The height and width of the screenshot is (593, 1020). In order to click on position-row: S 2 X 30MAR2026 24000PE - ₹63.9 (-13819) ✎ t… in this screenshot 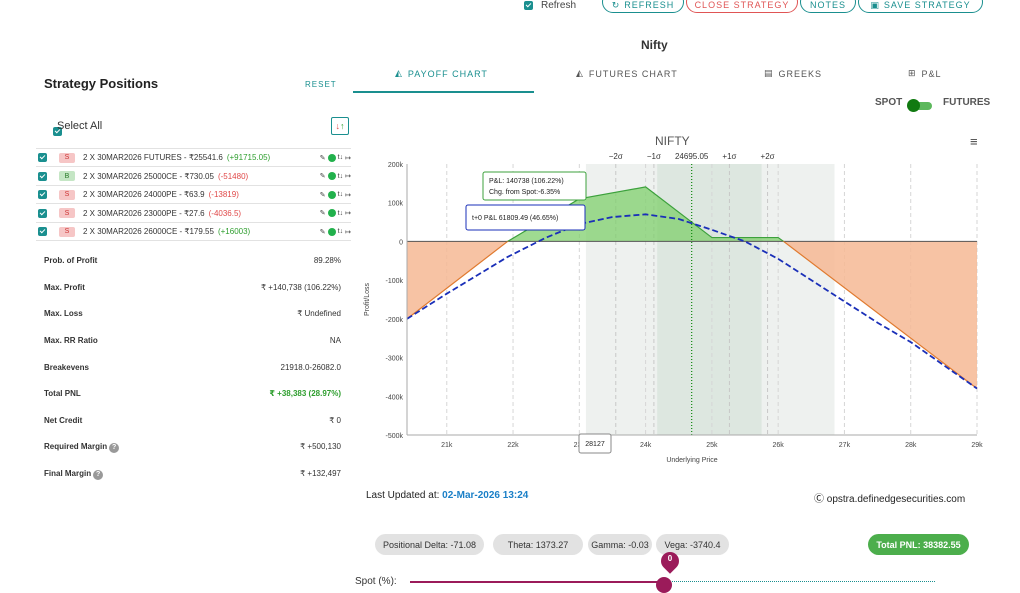, I will do `click(193, 195)`.